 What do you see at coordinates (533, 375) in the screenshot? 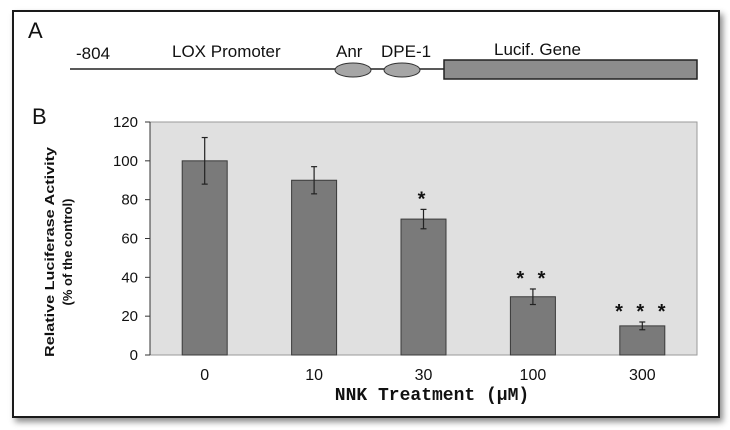
I see `x-tick-label: 100` at bounding box center [533, 375].